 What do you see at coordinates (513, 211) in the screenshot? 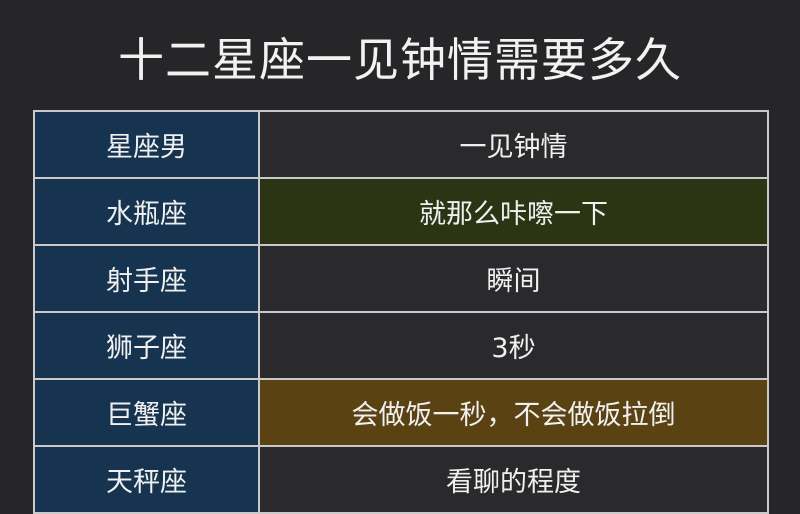
I see `row-value: 就那么咔嚓一下` at bounding box center [513, 211].